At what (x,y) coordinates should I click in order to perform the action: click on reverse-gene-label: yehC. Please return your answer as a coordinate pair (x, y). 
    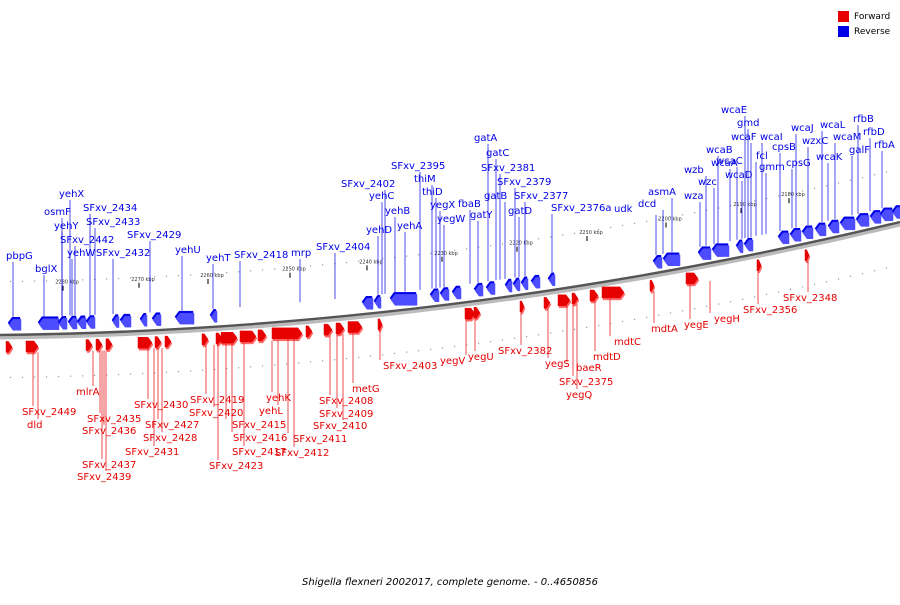
    Looking at the image, I should click on (381, 196).